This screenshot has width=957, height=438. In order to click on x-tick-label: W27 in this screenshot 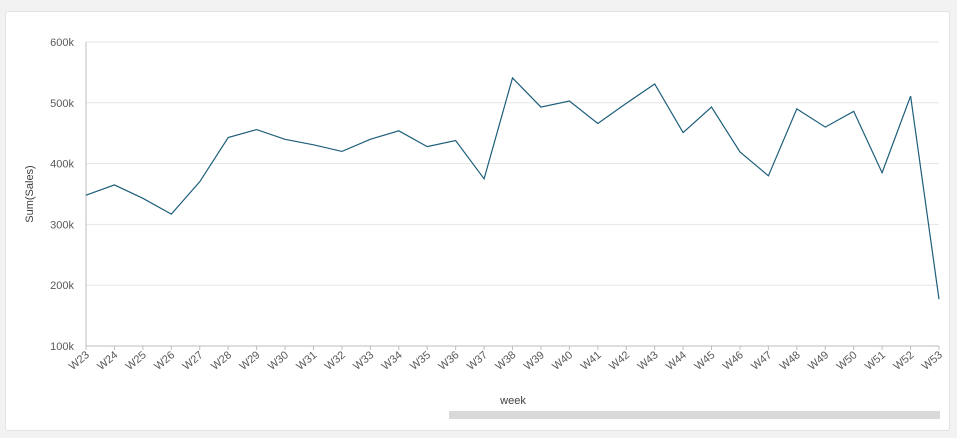, I will do `click(193, 361)`.